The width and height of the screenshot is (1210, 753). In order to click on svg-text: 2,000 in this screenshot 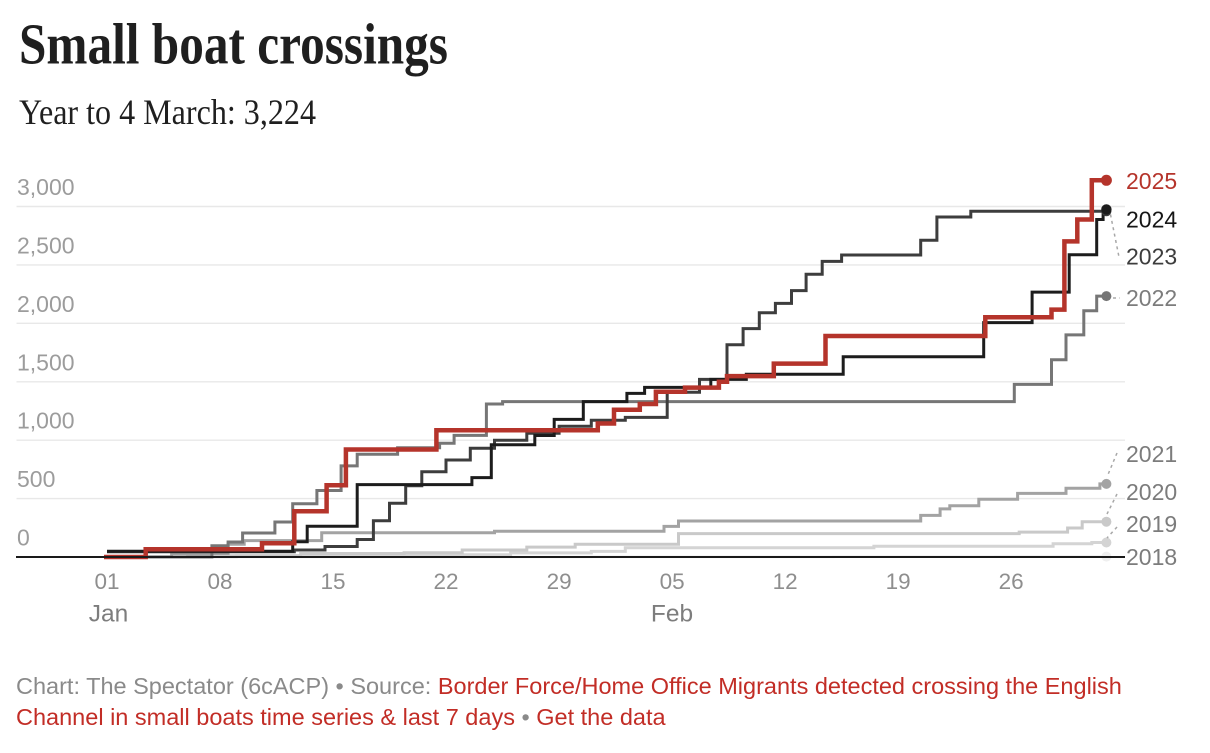, I will do `click(46, 304)`.